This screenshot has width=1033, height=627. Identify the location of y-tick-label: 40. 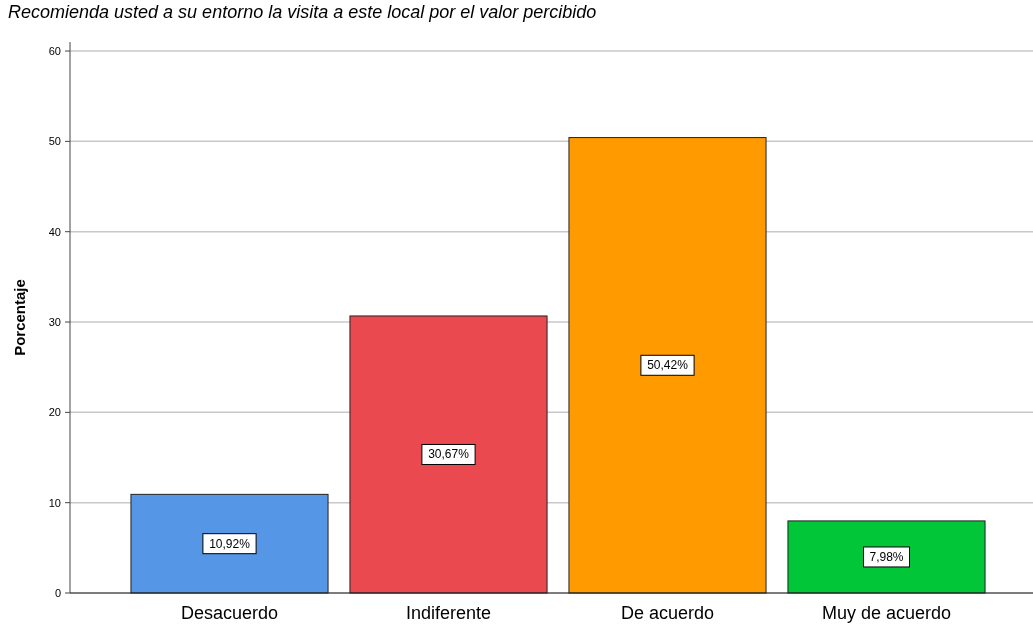
(54, 231).